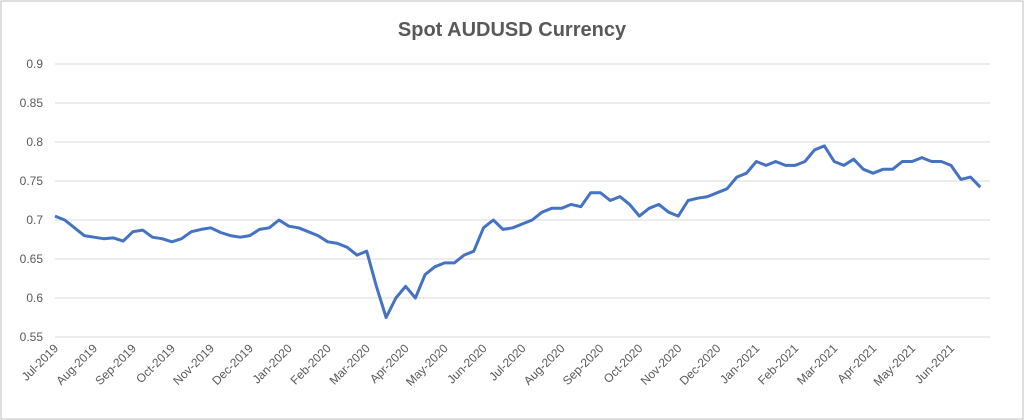 This screenshot has height=420, width=1024. I want to click on y-tick-label: 0.8, so click(34, 142).